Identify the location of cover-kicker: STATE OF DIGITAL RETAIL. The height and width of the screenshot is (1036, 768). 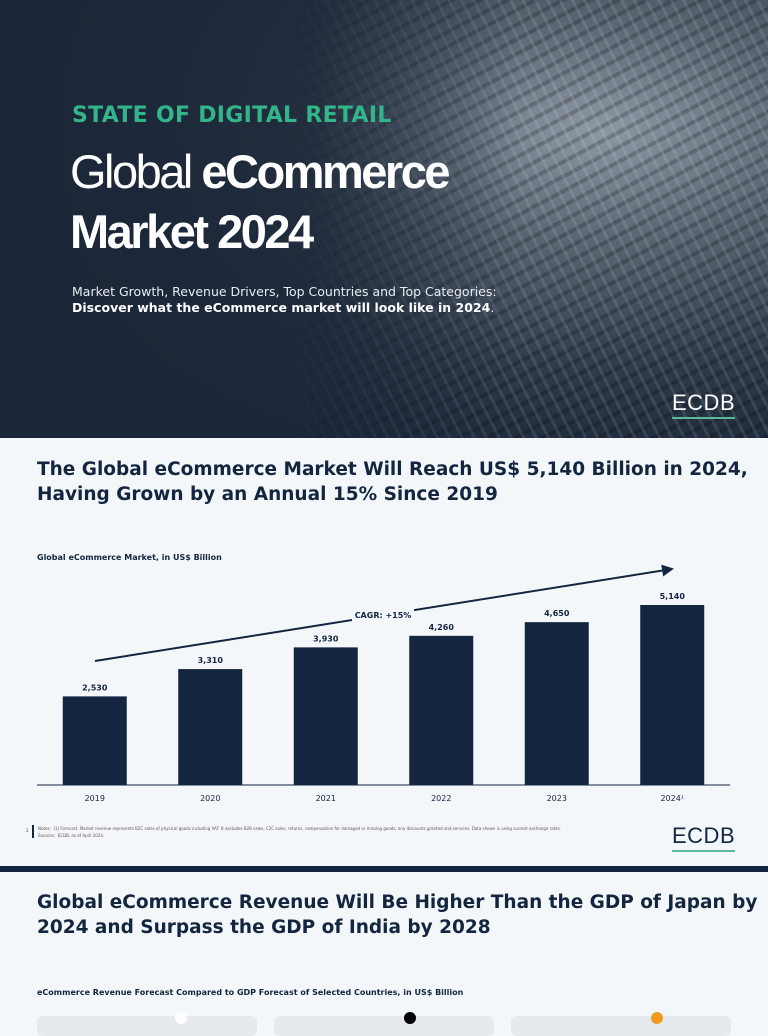
(232, 115).